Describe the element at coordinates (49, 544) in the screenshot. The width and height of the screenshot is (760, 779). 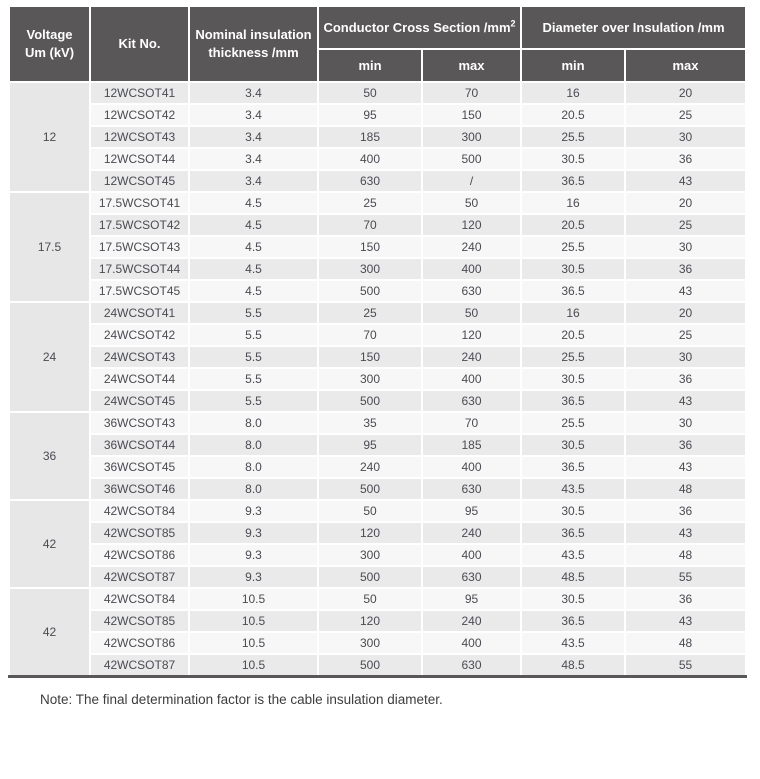
I see `voltage-group-cell: 42` at that location.